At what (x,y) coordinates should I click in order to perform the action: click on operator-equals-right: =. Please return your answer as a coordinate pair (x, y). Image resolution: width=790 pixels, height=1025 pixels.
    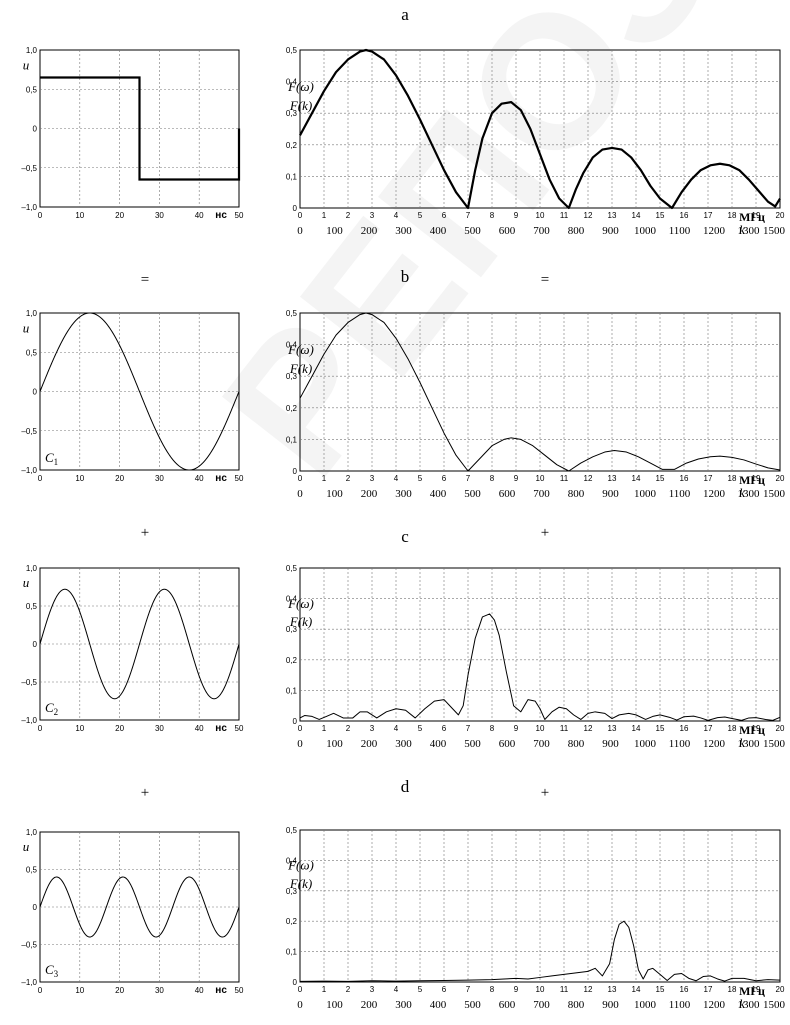
    Looking at the image, I should click on (545, 280).